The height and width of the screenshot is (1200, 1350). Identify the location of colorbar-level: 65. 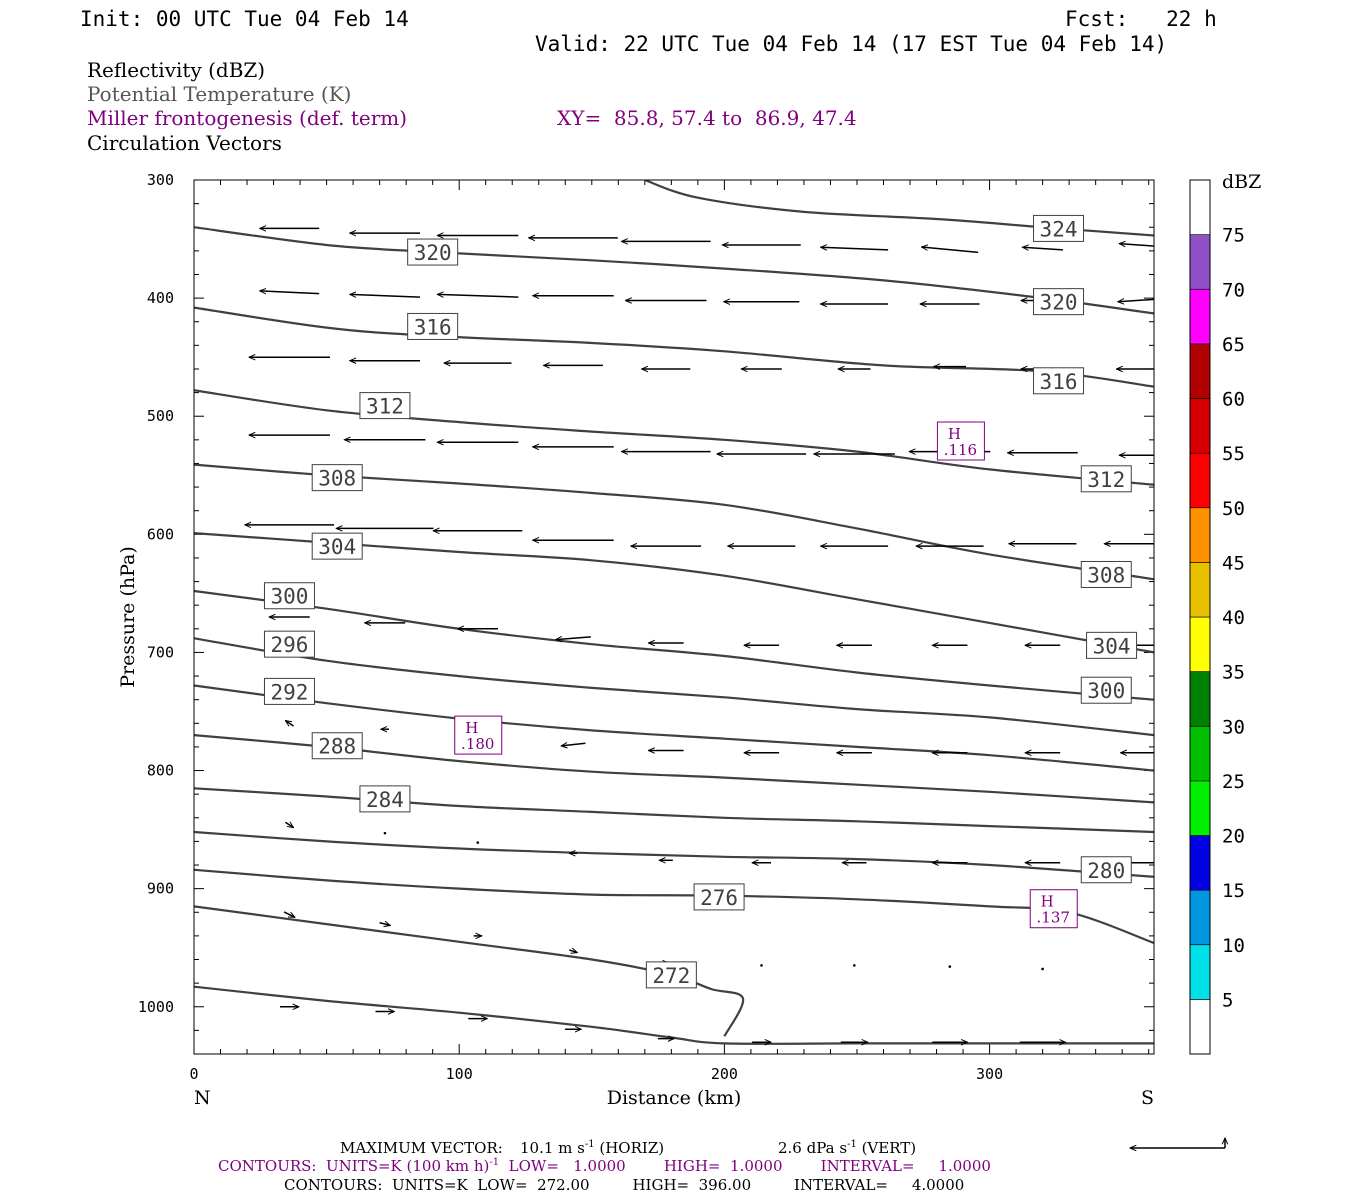
(1233, 345).